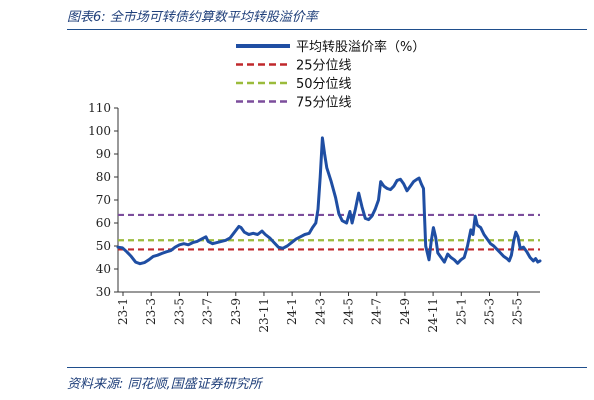  Describe the element at coordinates (327, 367) in the screenshot. I see `source-divider` at that location.